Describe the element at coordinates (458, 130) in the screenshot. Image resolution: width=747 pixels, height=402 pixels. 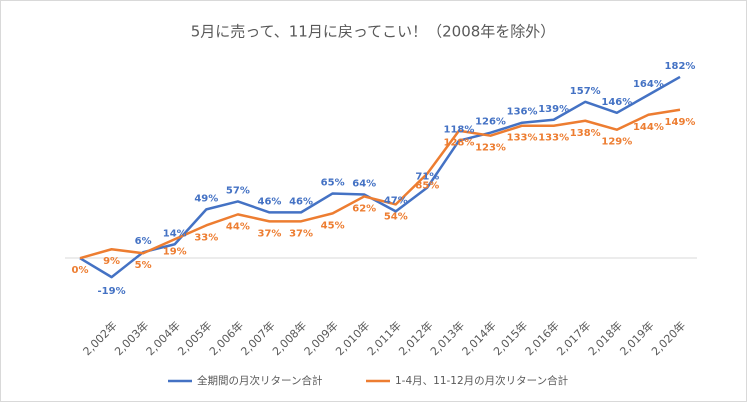
I see `data-label: 118%` at that location.